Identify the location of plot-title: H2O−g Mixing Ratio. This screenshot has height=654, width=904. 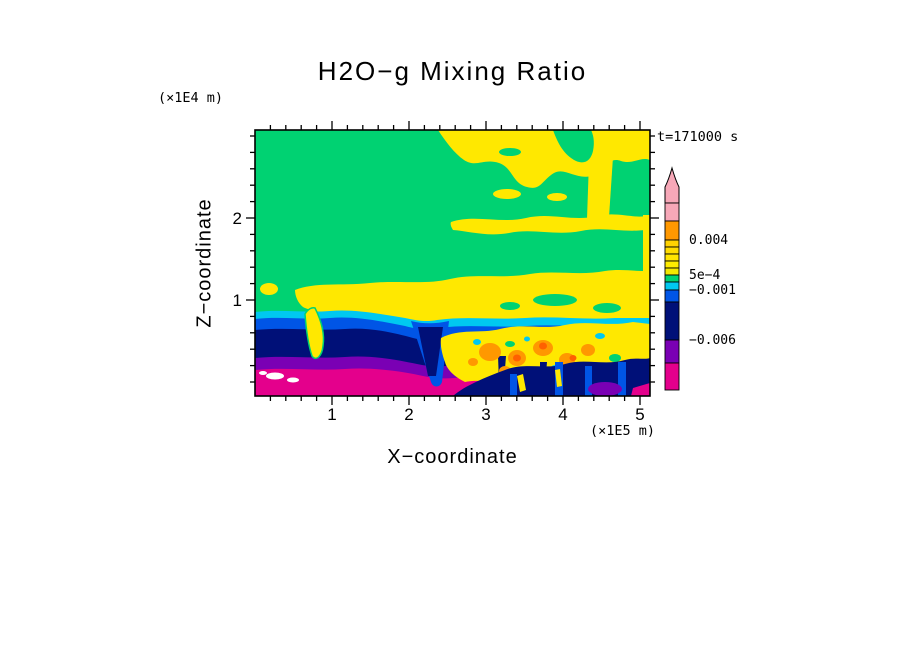
(452, 71).